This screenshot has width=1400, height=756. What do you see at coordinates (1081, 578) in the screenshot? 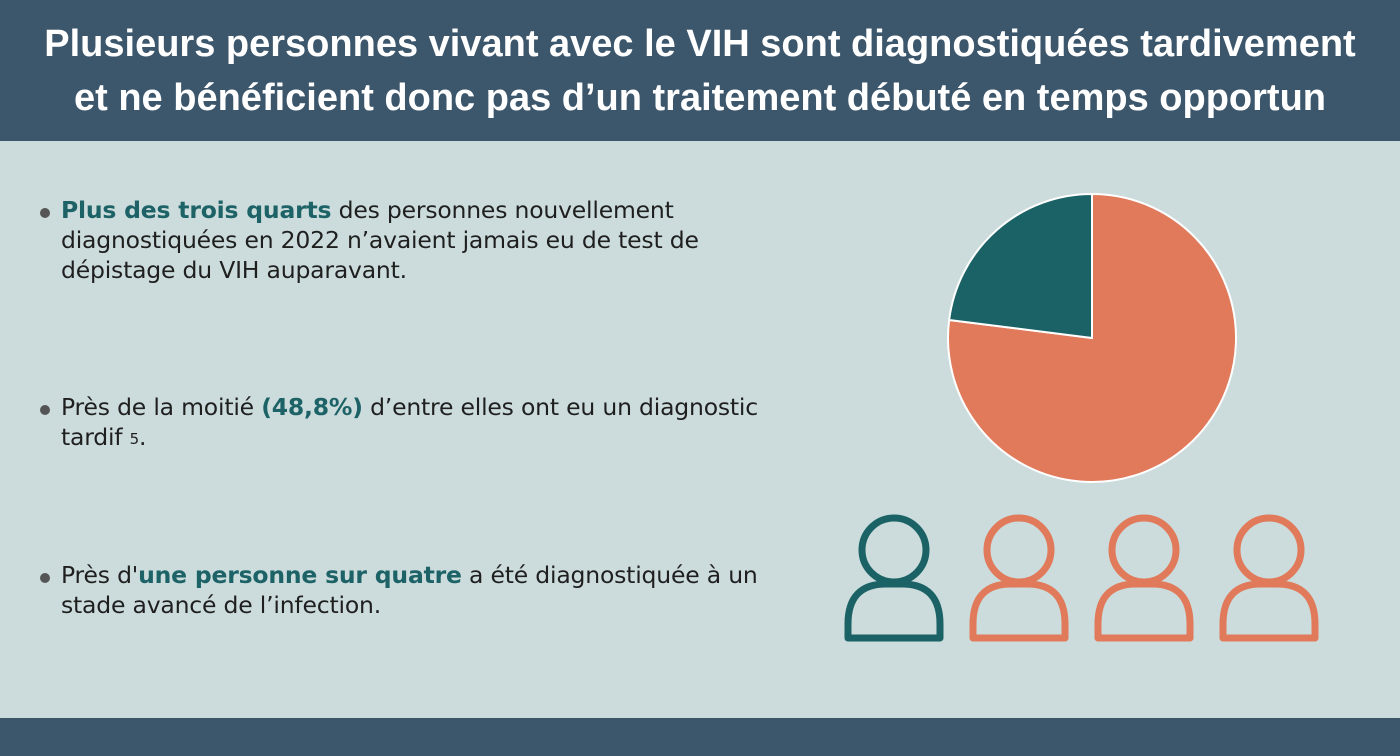
I see `people-icon-row` at bounding box center [1081, 578].